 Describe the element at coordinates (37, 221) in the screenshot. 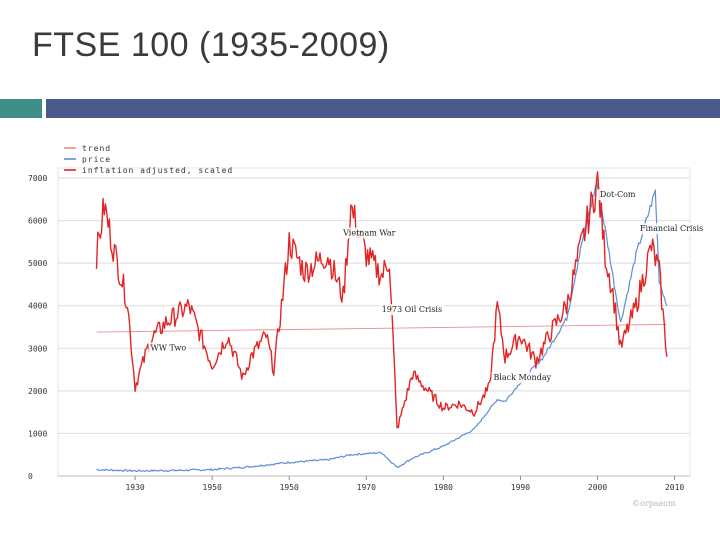

I see `y-tick-label: 6000` at that location.